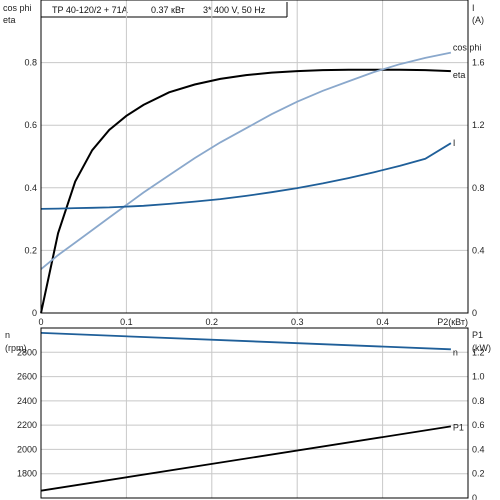  What do you see at coordinates (246, 176) in the screenshot?
I see `current-curve` at bounding box center [246, 176].